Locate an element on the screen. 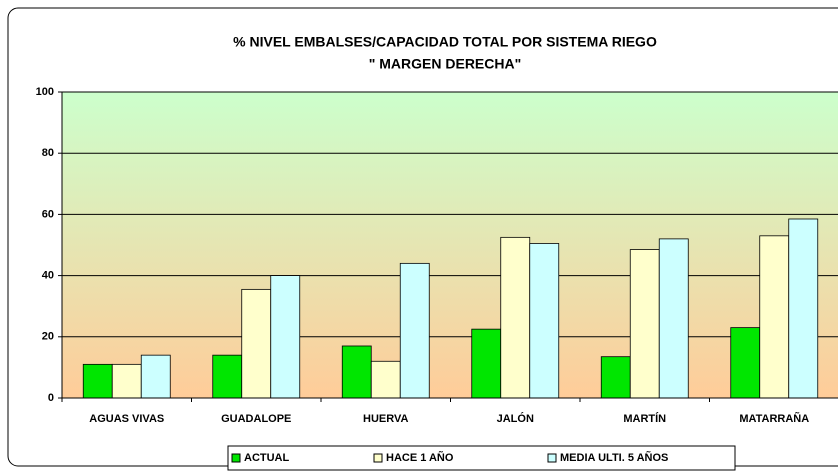  legend-label: HACE 1 AÑO is located at coordinates (420, 457).